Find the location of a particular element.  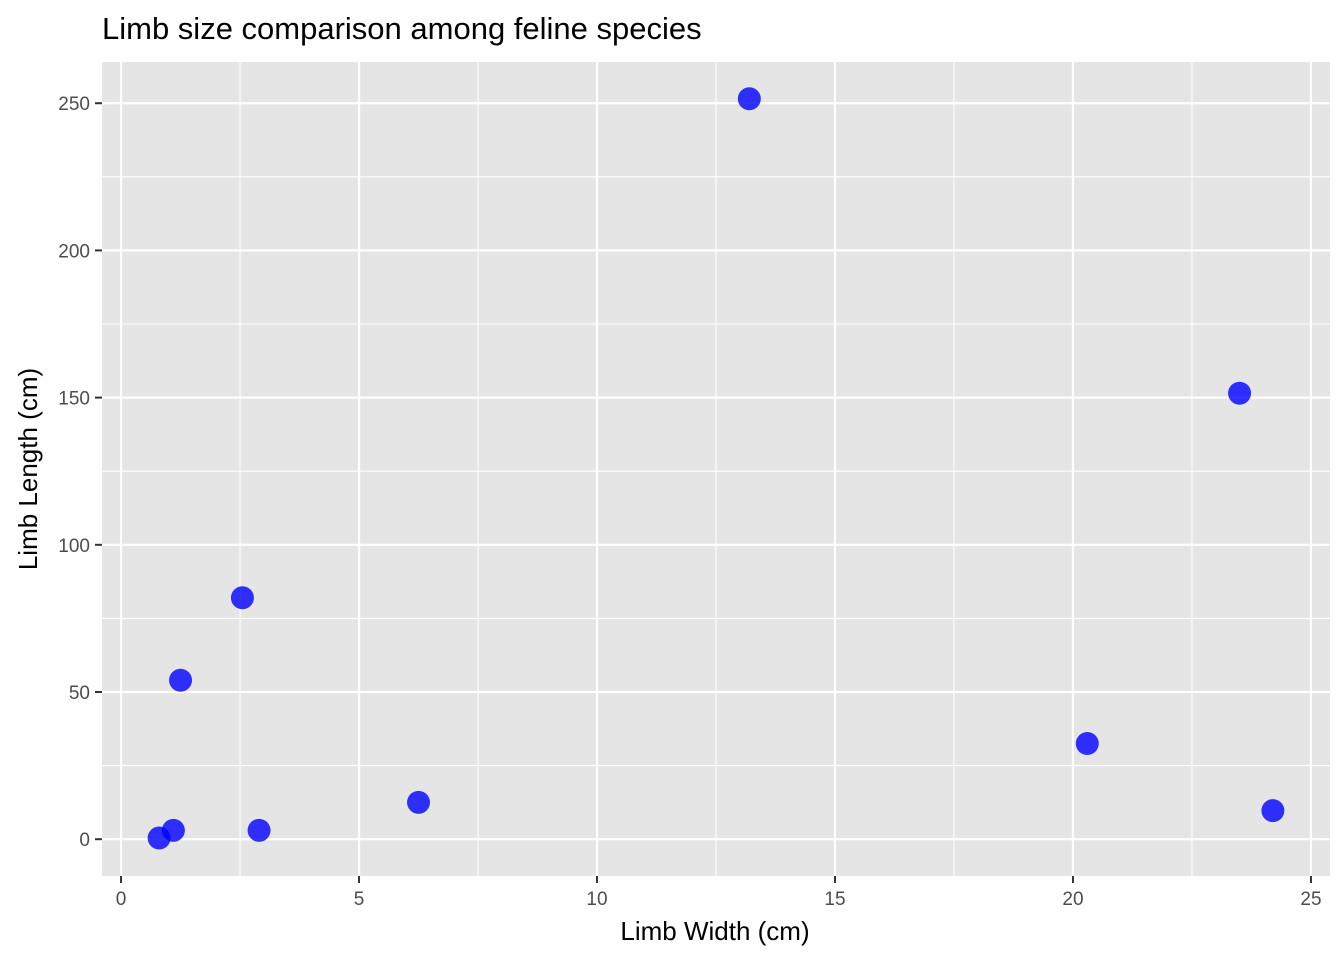

y-tick-label: 100 is located at coordinates (74, 546).